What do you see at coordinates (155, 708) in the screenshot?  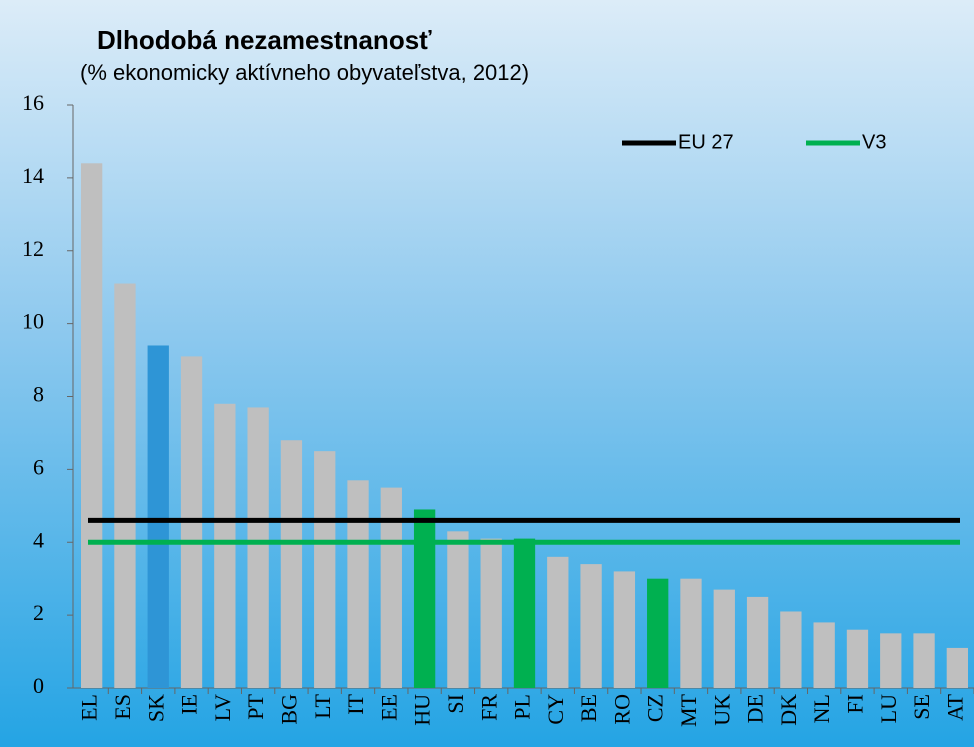 I see `x-tick-label: SK` at bounding box center [155, 708].